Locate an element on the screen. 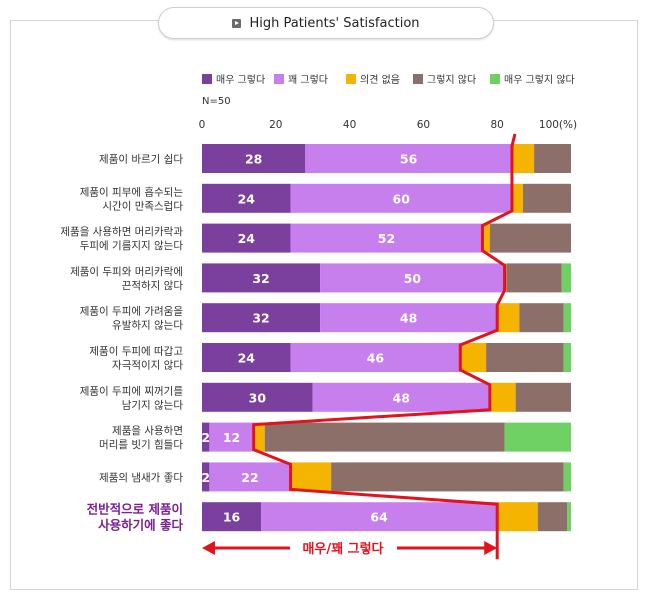 This screenshot has width=650, height=596. category-label: 자극적이지 않다 is located at coordinates (147, 365).